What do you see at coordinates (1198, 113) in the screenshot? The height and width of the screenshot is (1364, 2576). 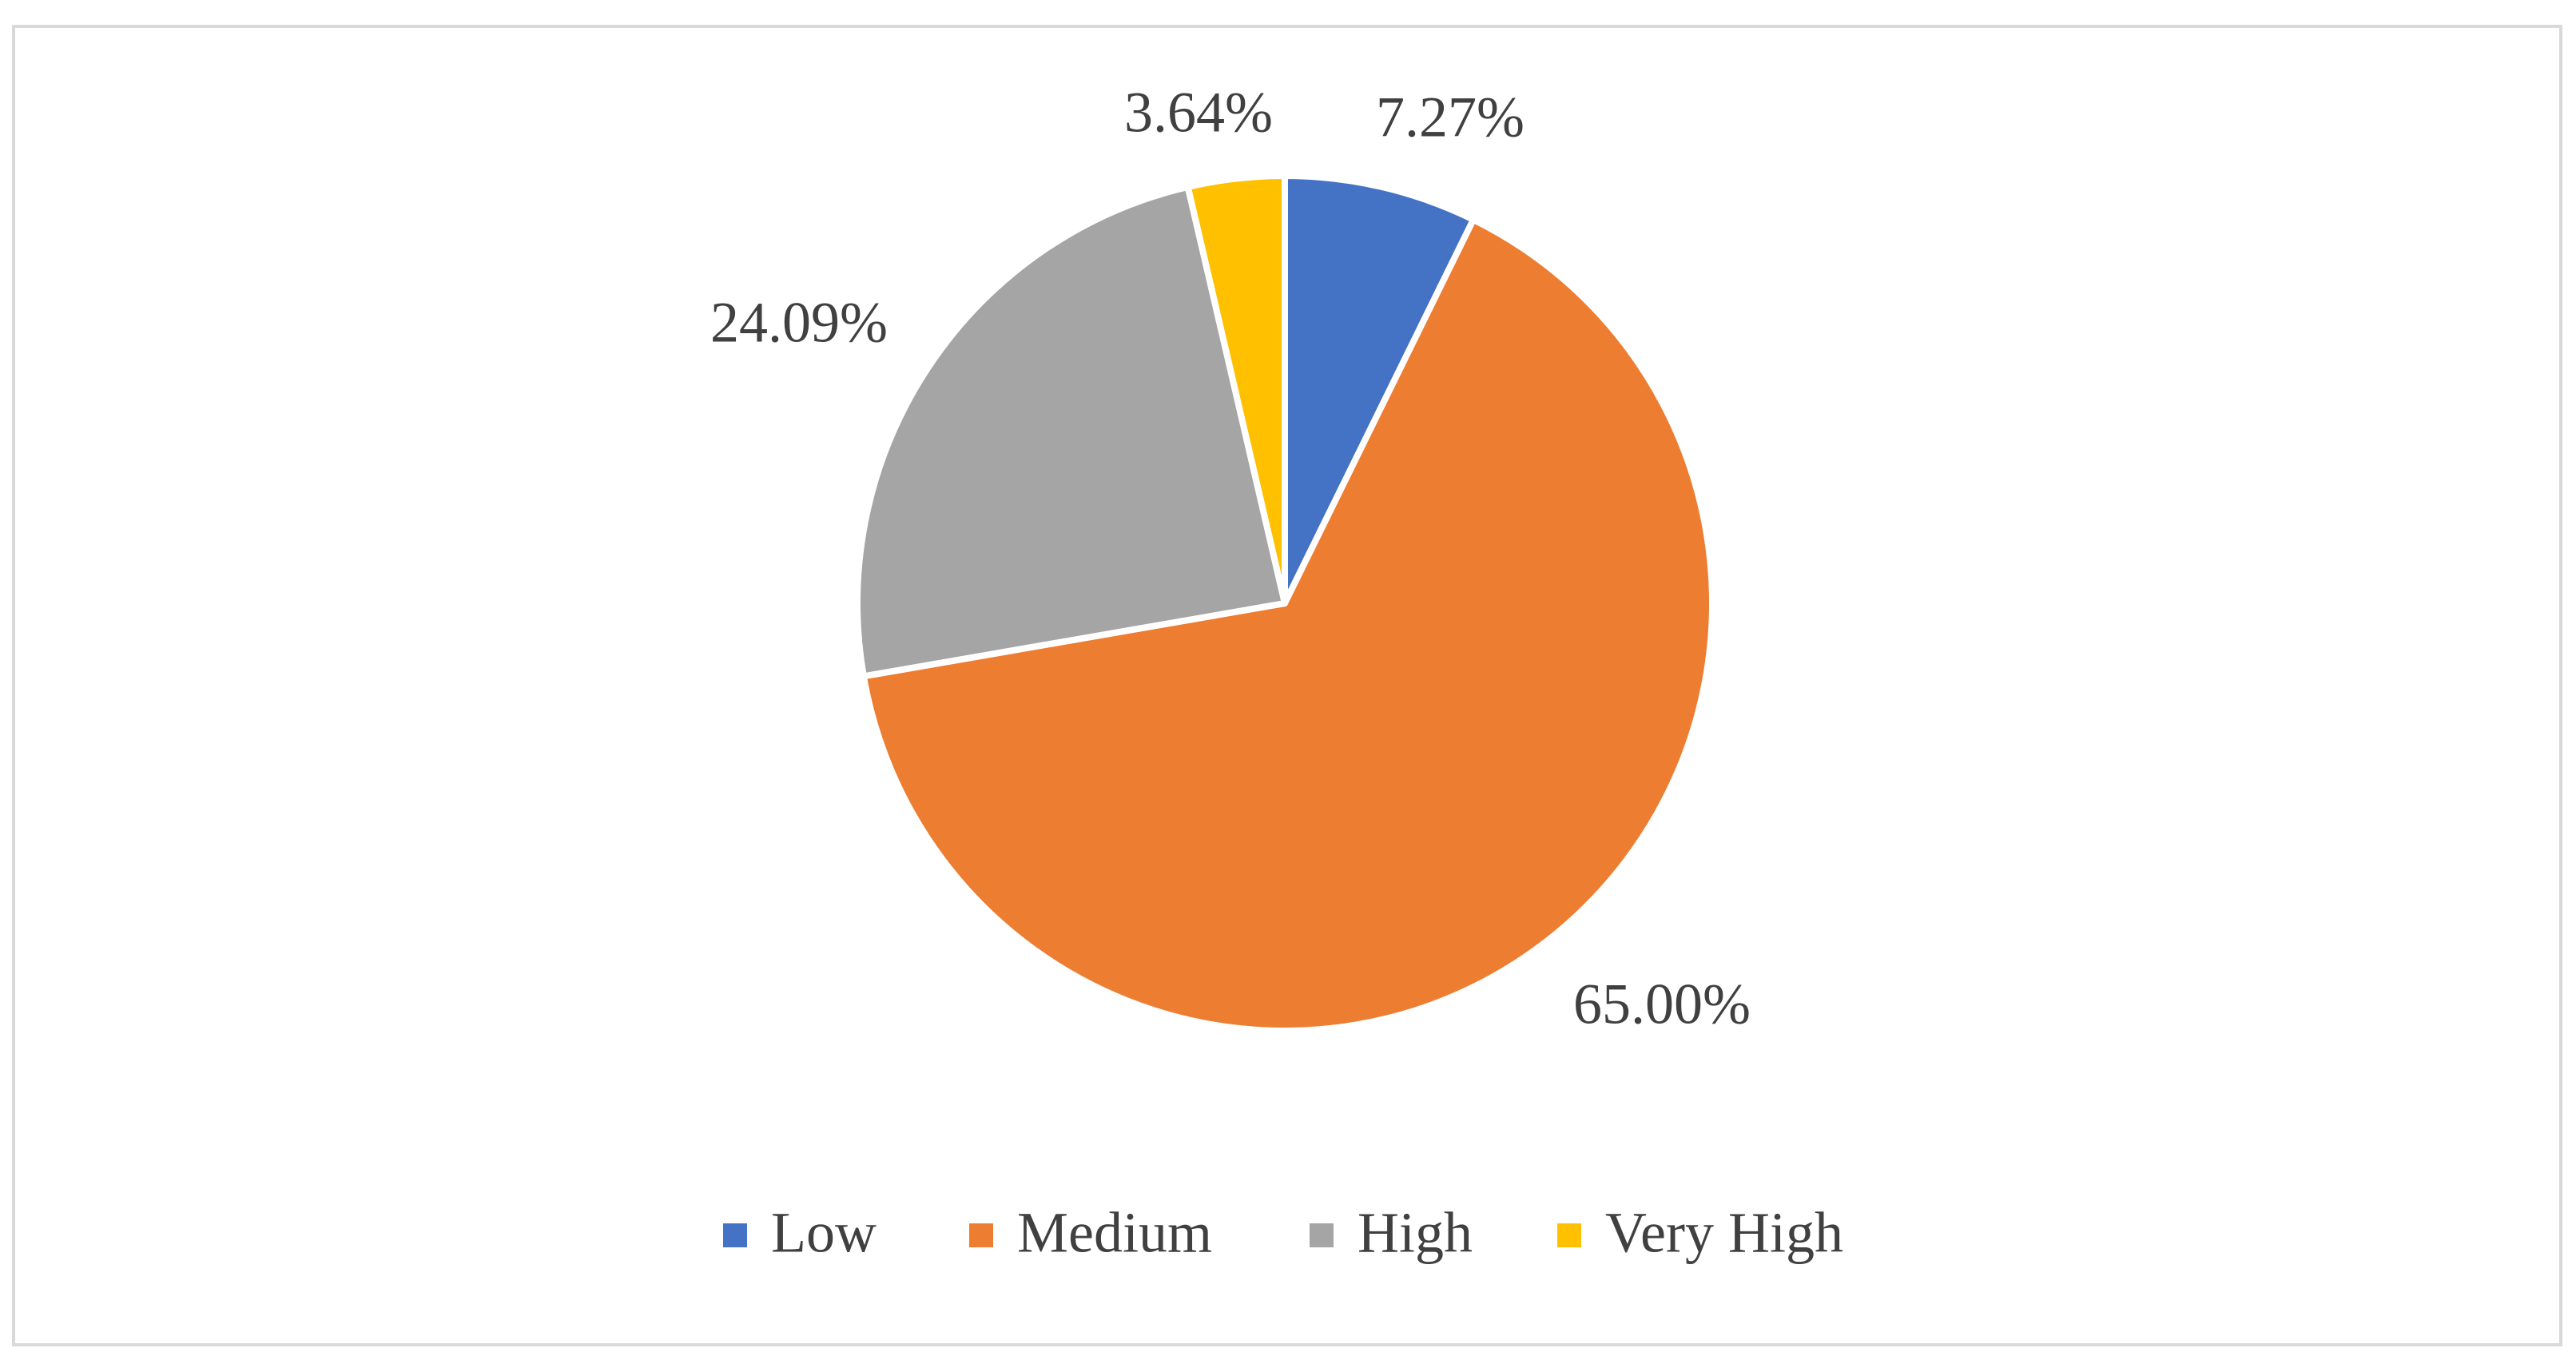 I see `data-label: 3.64%` at bounding box center [1198, 113].